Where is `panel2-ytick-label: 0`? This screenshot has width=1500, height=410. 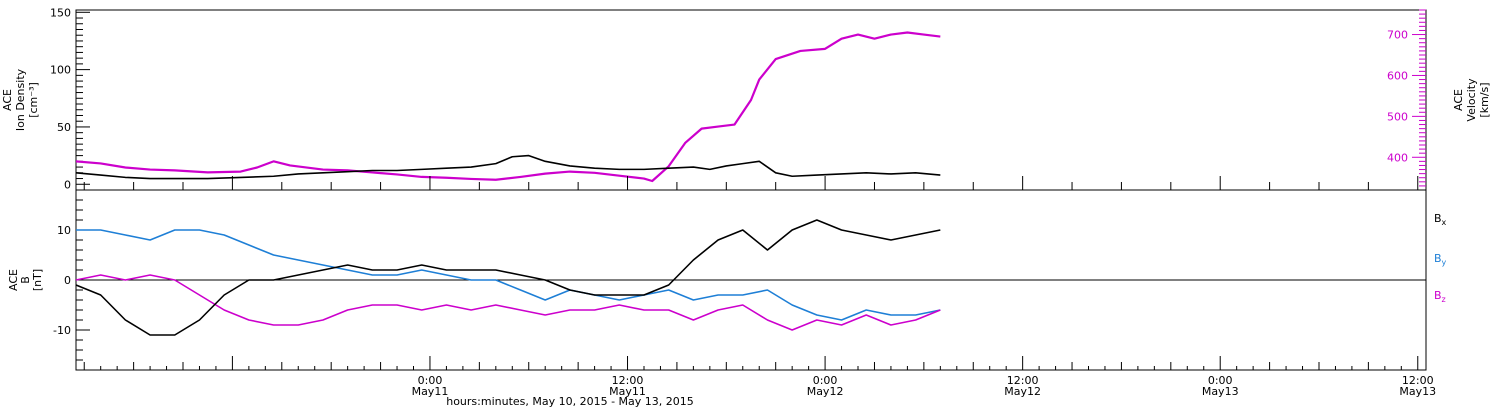
panel2-ytick-label: 0 is located at coordinates (67, 280).